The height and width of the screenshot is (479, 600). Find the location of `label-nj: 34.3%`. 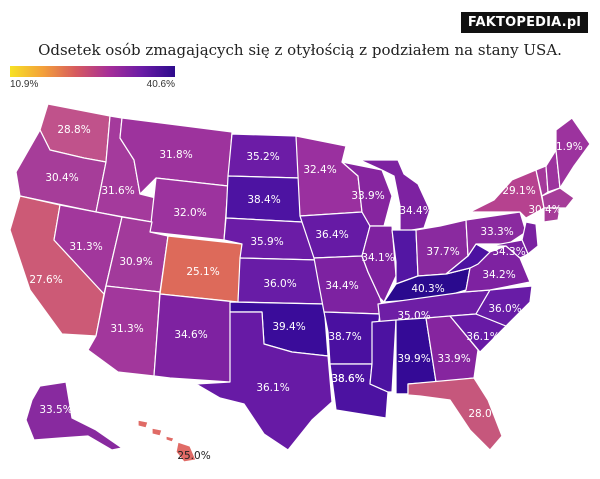

label-nj: 34.3% is located at coordinates (508, 252).